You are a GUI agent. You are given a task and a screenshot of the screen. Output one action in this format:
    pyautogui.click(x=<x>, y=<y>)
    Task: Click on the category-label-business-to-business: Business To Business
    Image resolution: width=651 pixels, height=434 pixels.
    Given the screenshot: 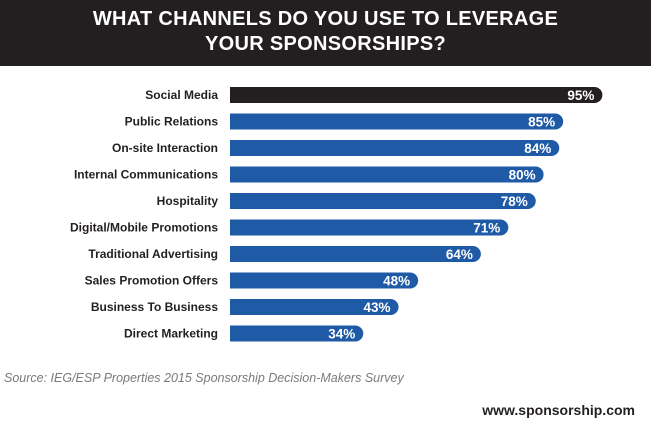 What is the action you would take?
    pyautogui.click(x=154, y=307)
    